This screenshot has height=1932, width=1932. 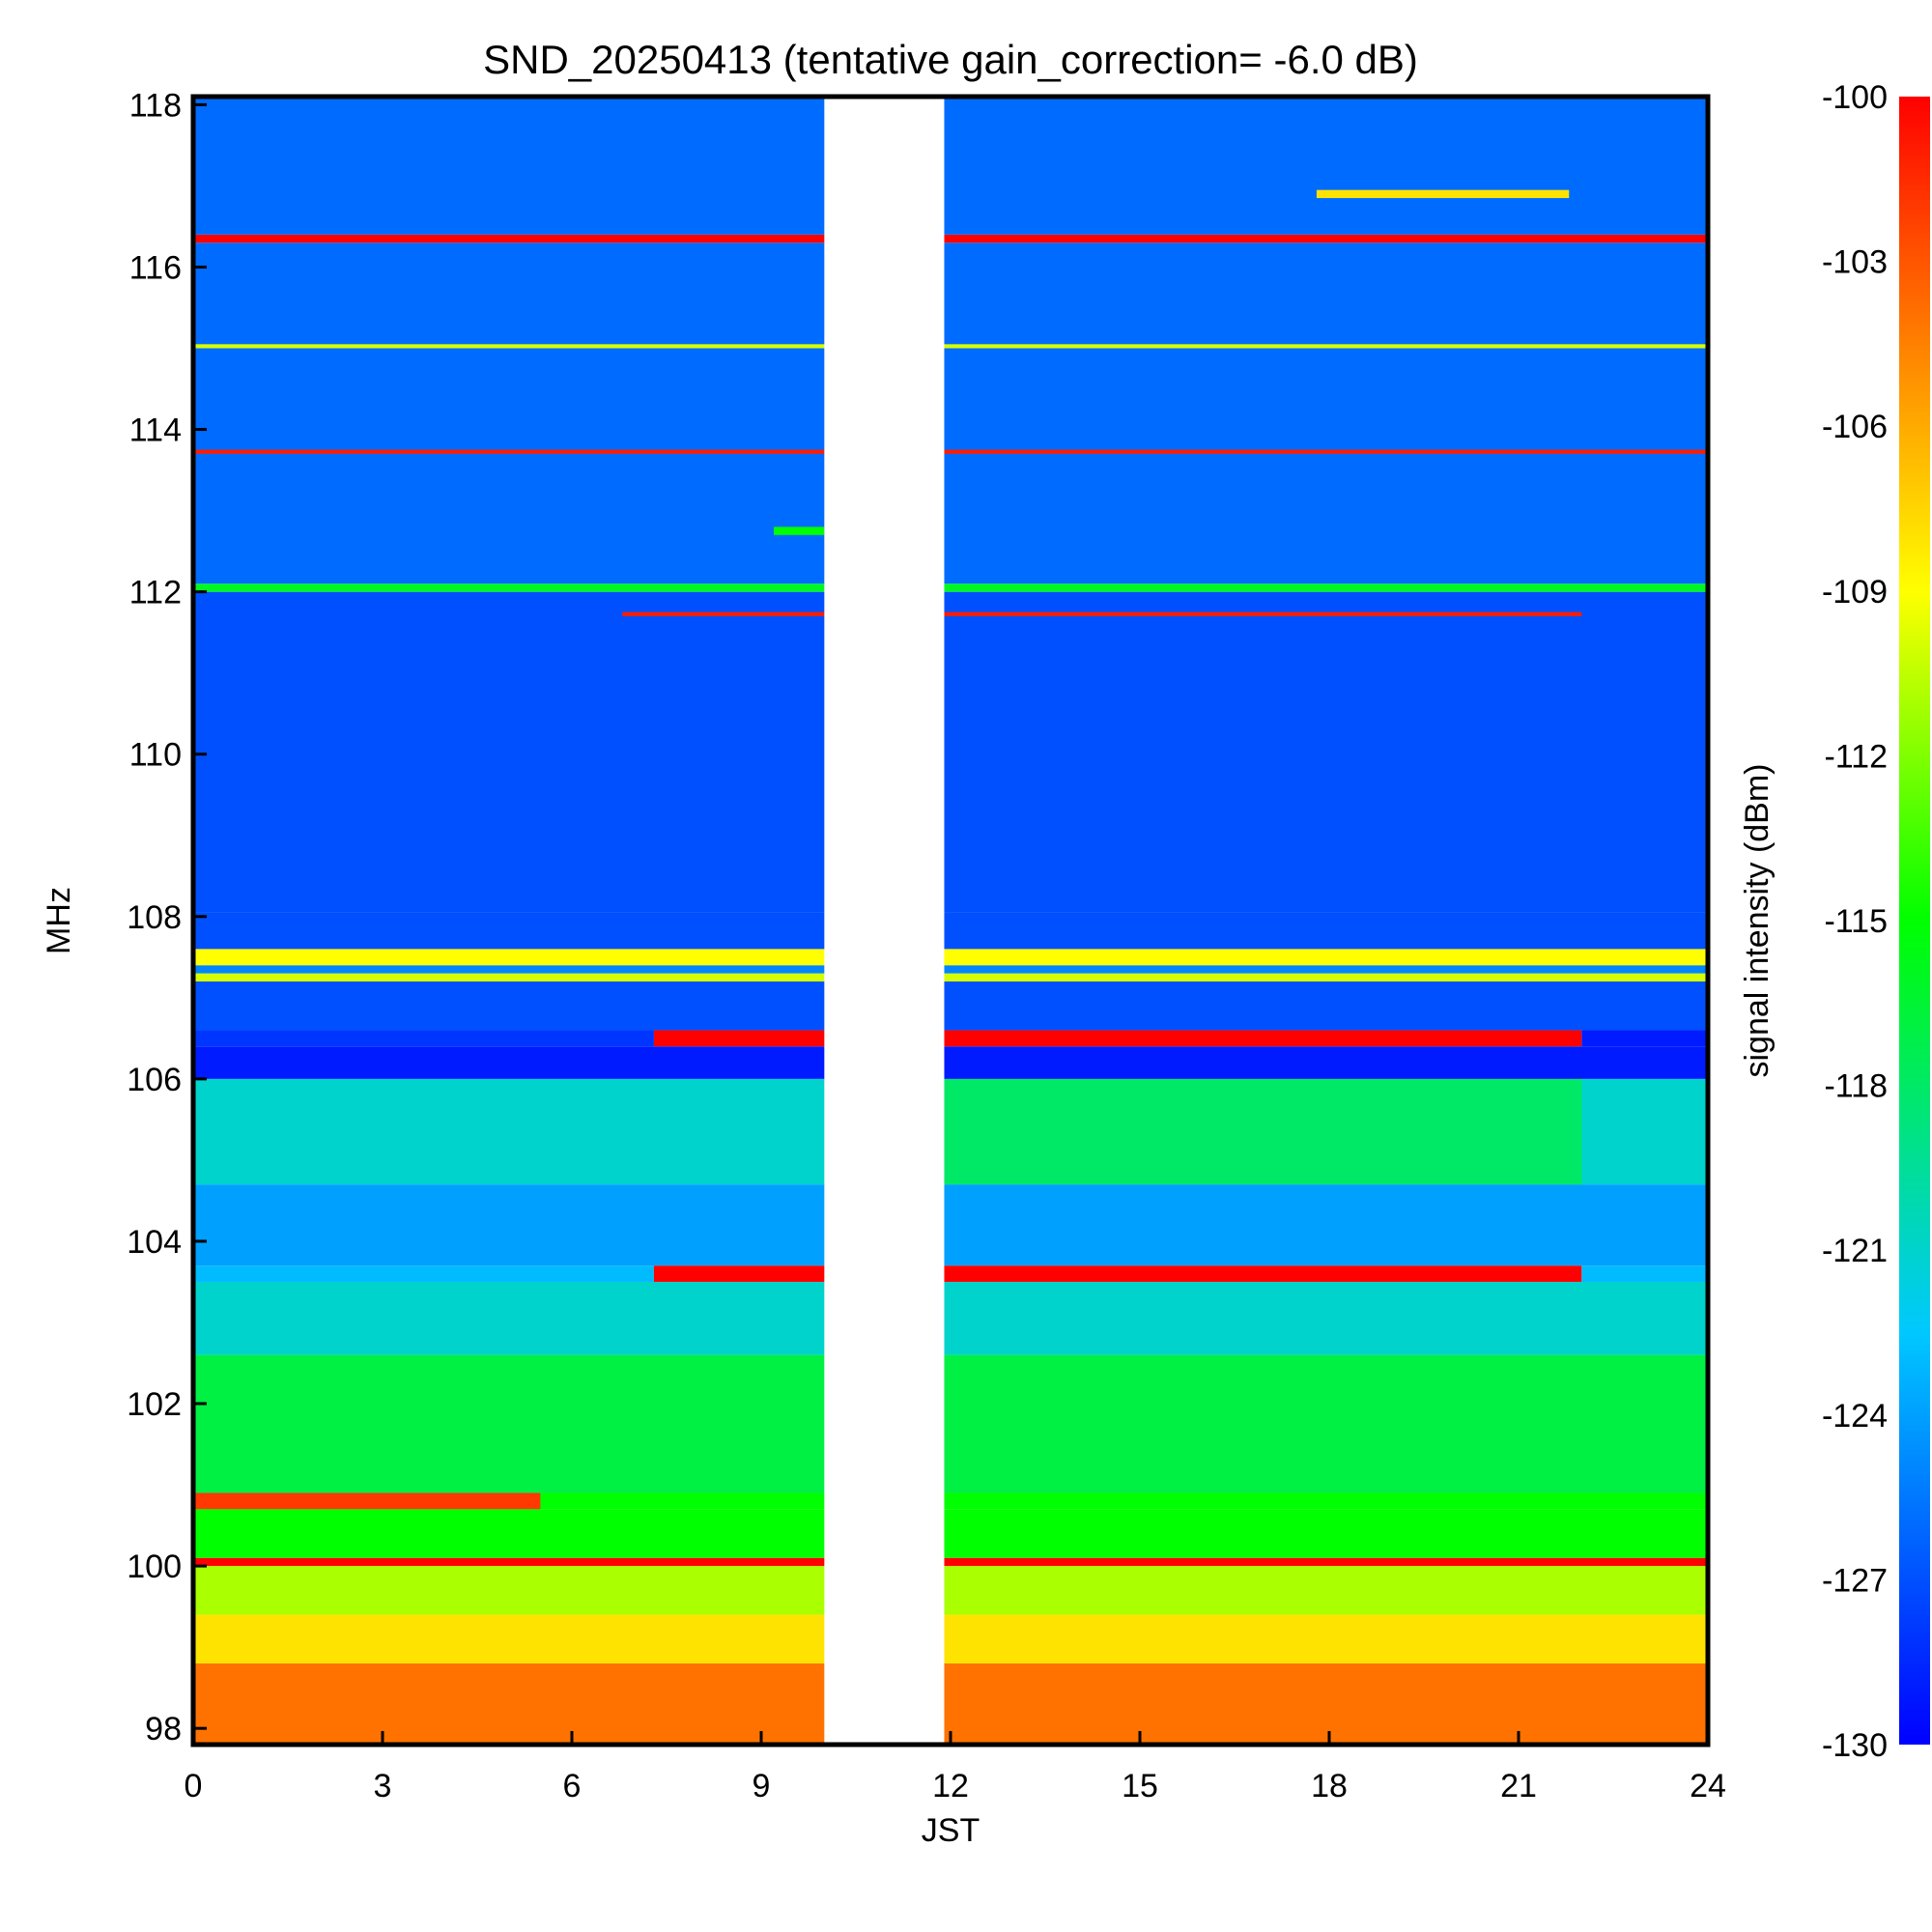 I want to click on colorbar-tick-label: -109, so click(x=1855, y=592).